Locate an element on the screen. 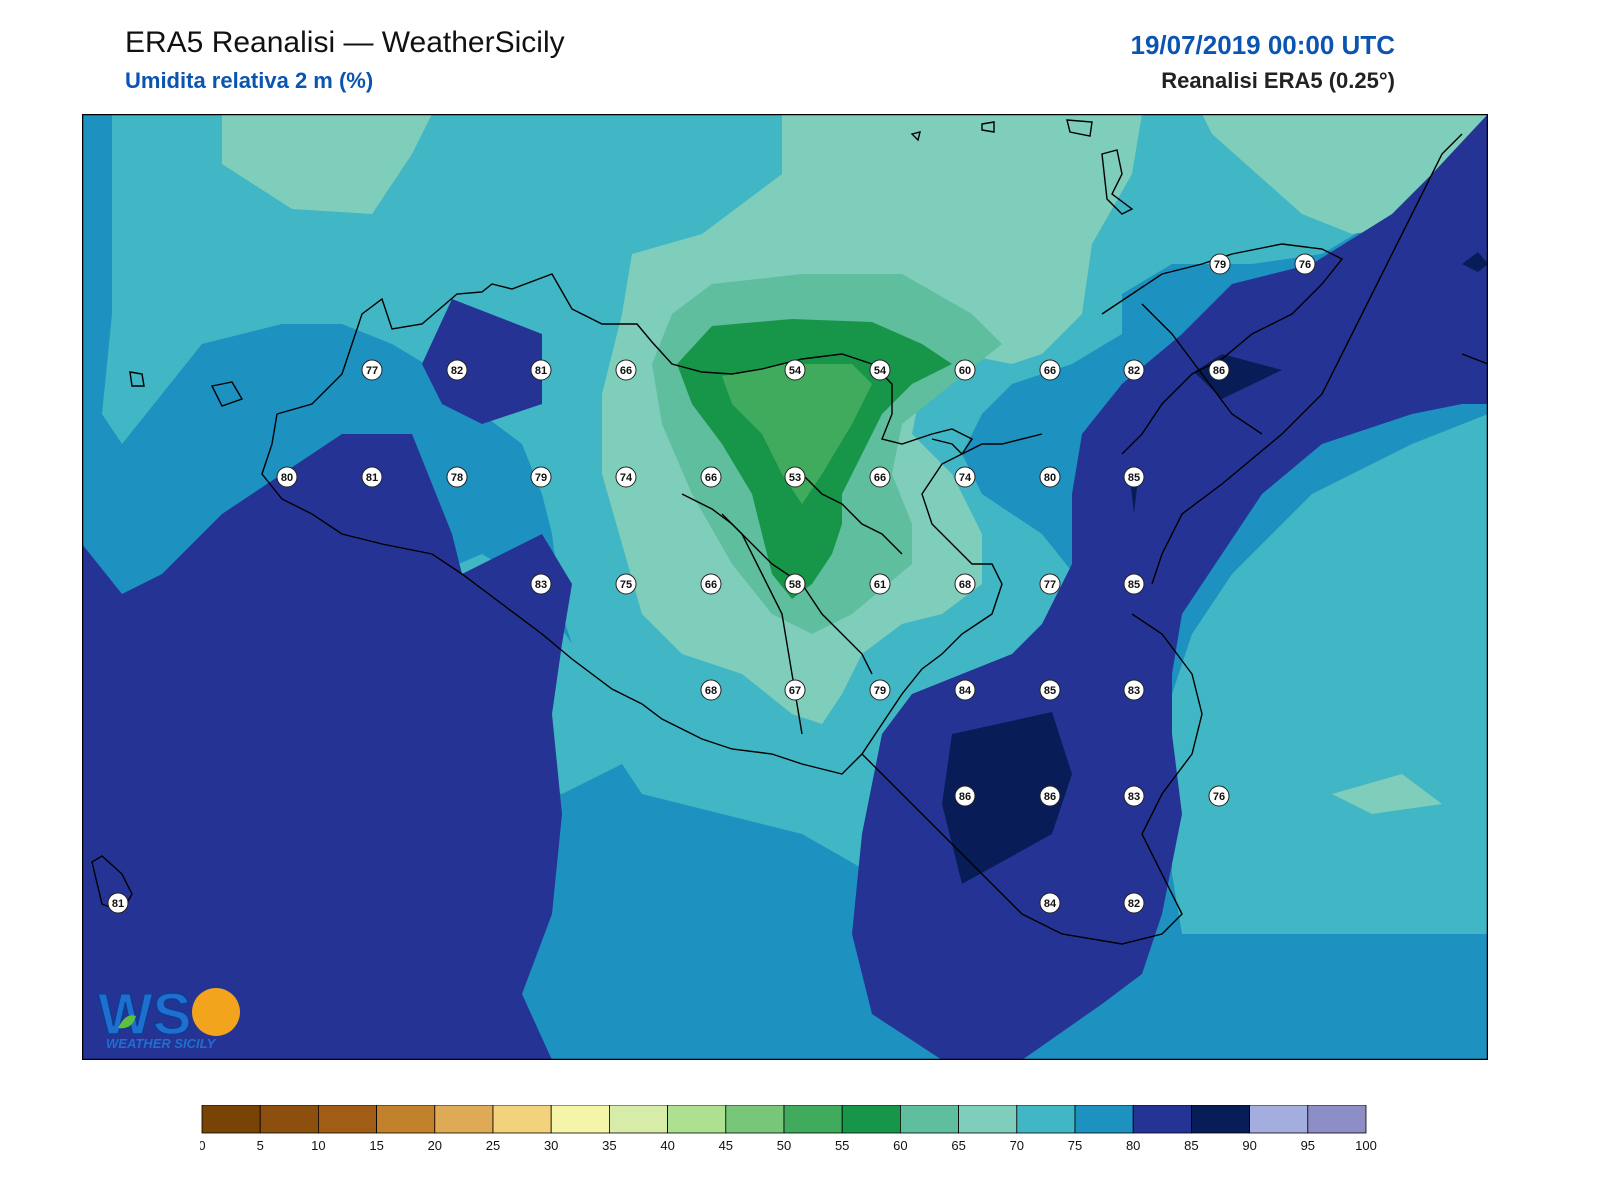 The height and width of the screenshot is (1200, 1600). value-marker: 66 is located at coordinates (880, 477).